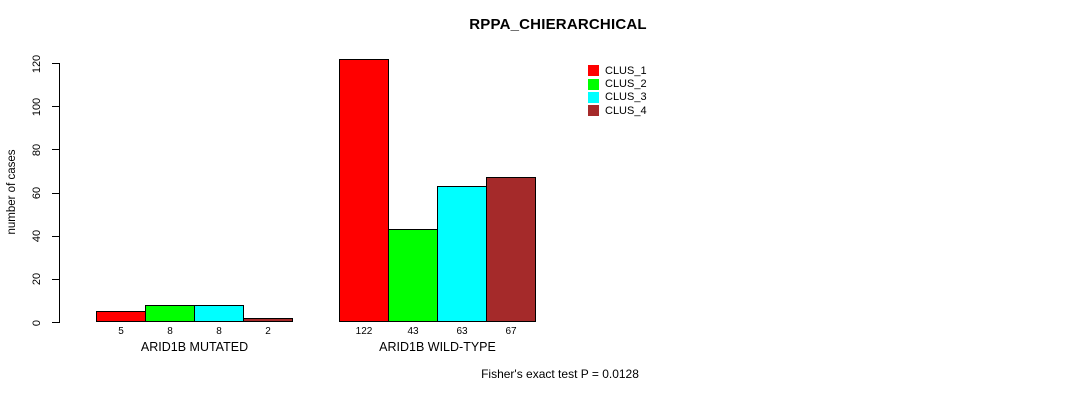 The height and width of the screenshot is (400, 1090). Describe the element at coordinates (12, 192) in the screenshot. I see `y-axis-label: number of cases` at that location.